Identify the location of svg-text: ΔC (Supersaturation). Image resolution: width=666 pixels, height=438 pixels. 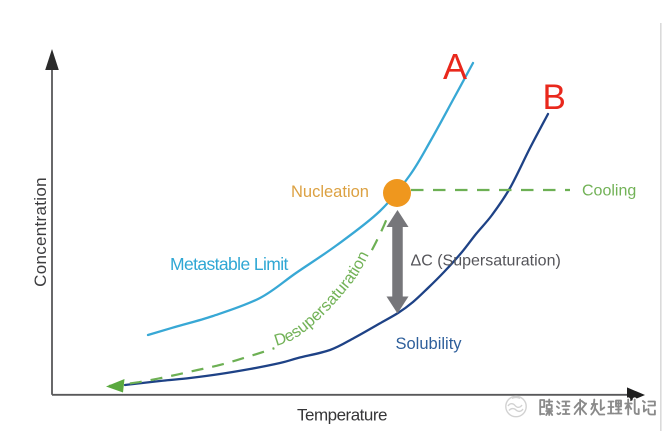
(486, 261).